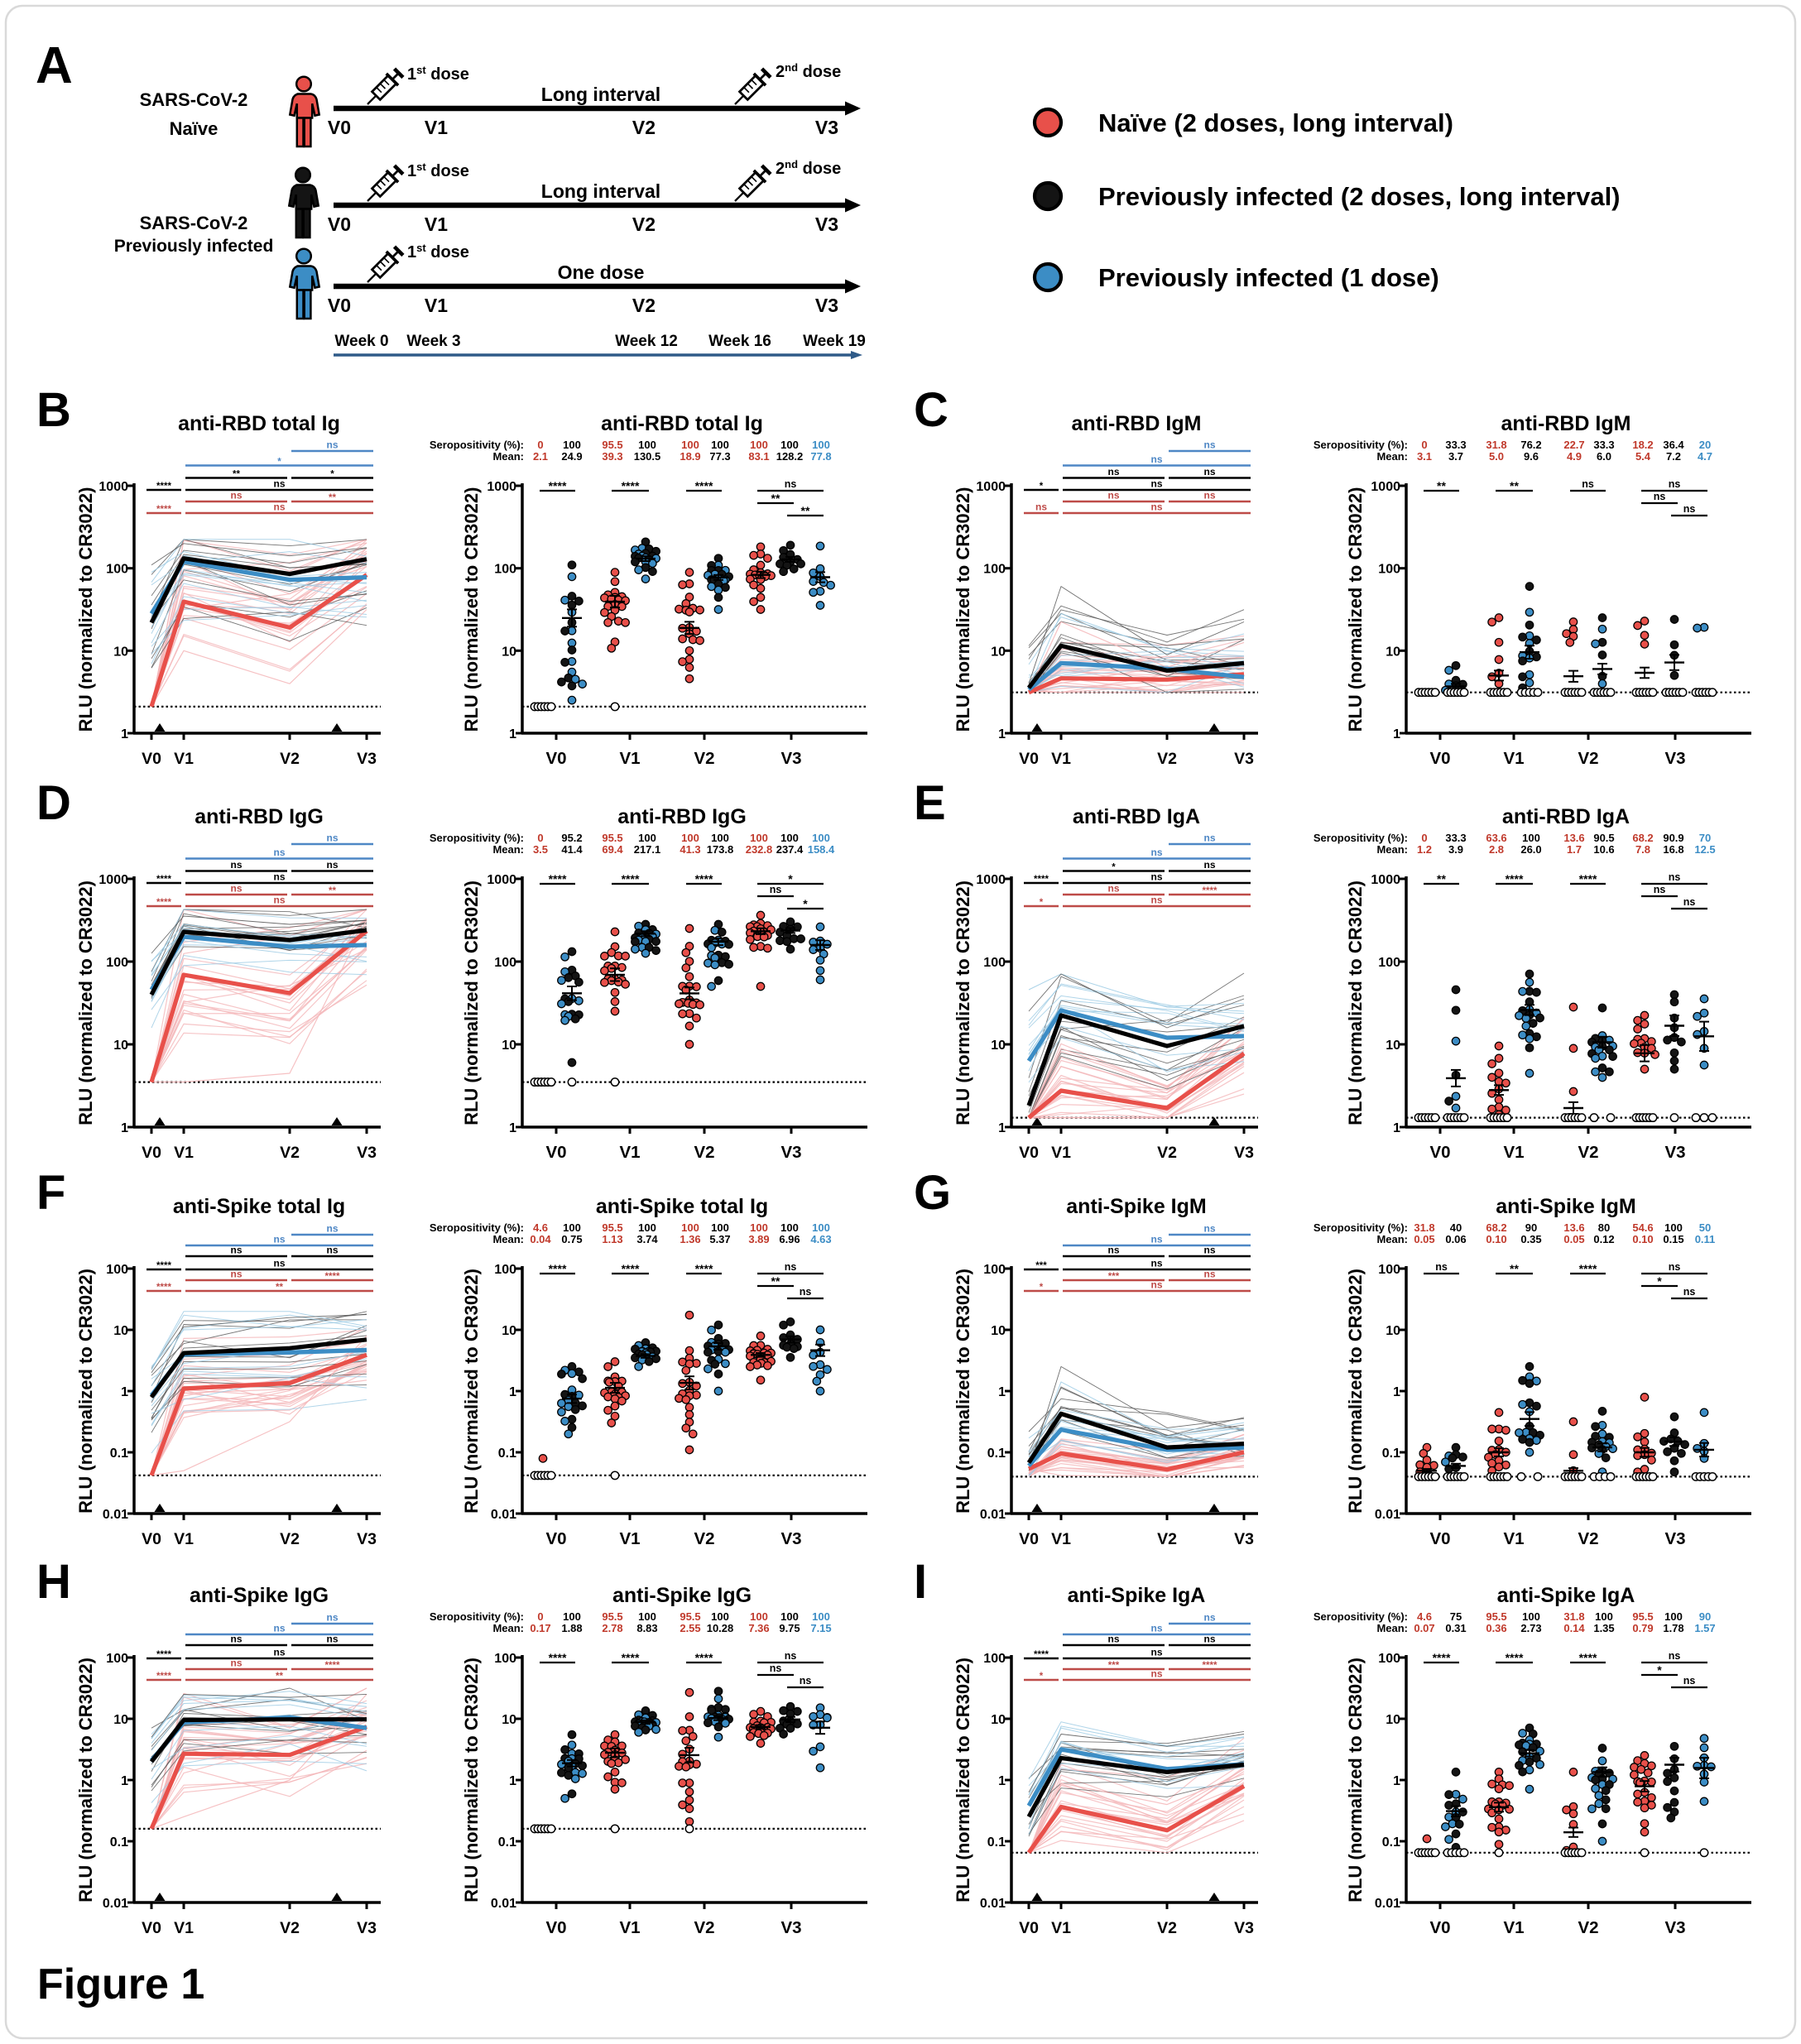  I want to click on svg-text: 2.55, so click(690, 1628).